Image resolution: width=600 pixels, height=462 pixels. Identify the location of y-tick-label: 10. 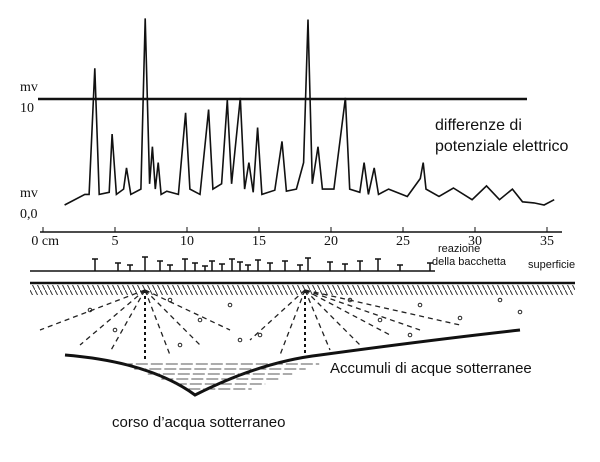
(27, 108).